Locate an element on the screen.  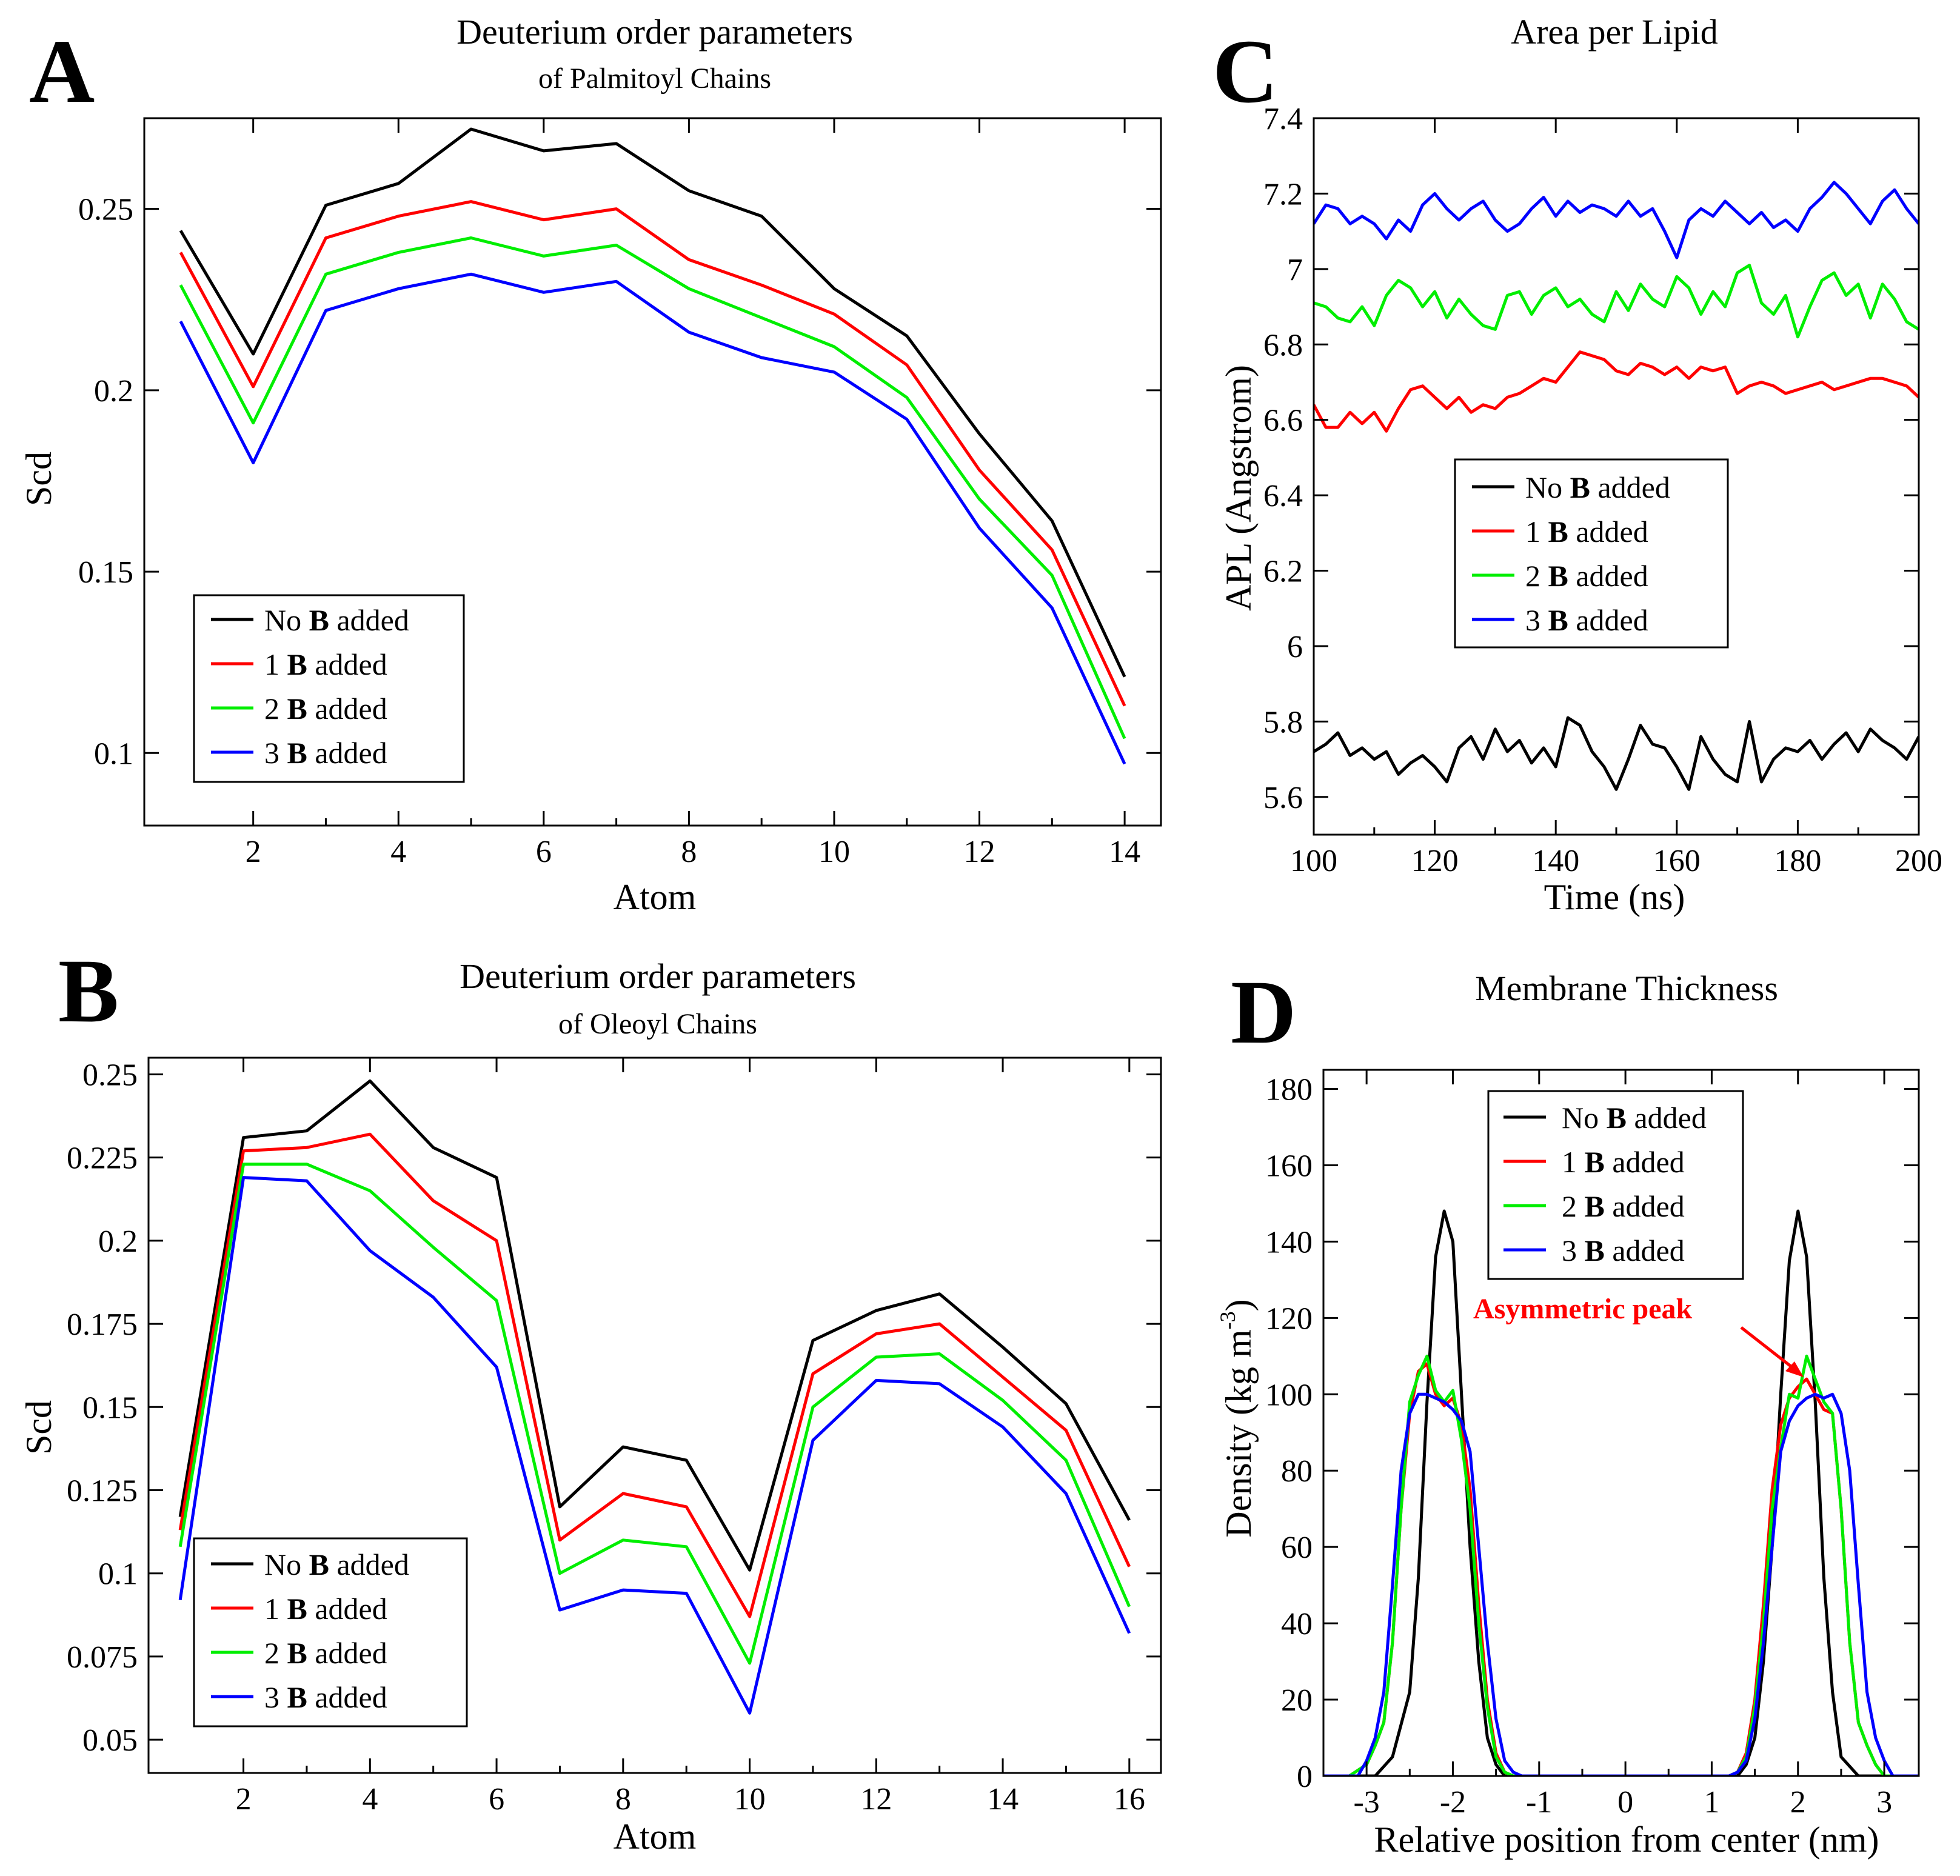
chart-c-xtick-label-3: 160 is located at coordinates (1677, 861).